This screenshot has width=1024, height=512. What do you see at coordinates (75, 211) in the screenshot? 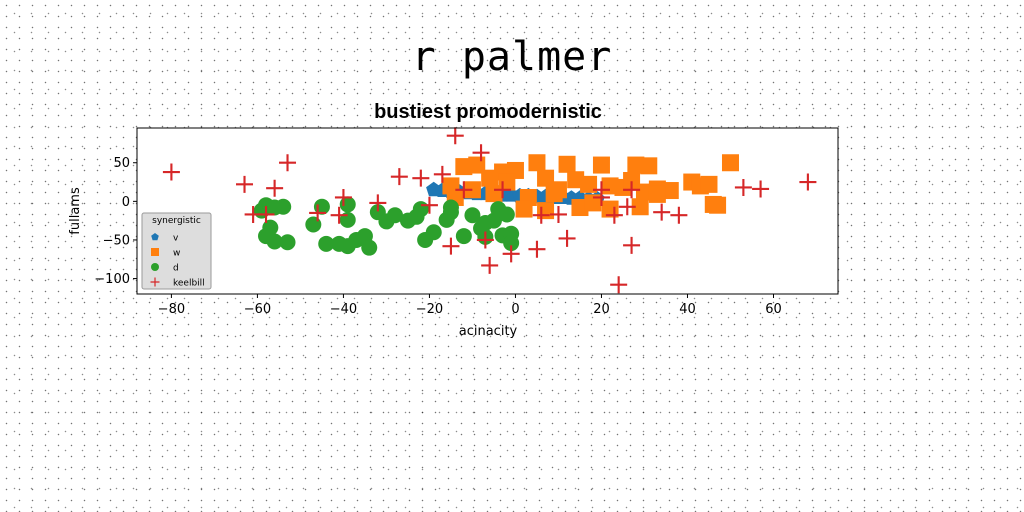
I see `y-axis-label: fullams` at bounding box center [75, 211].